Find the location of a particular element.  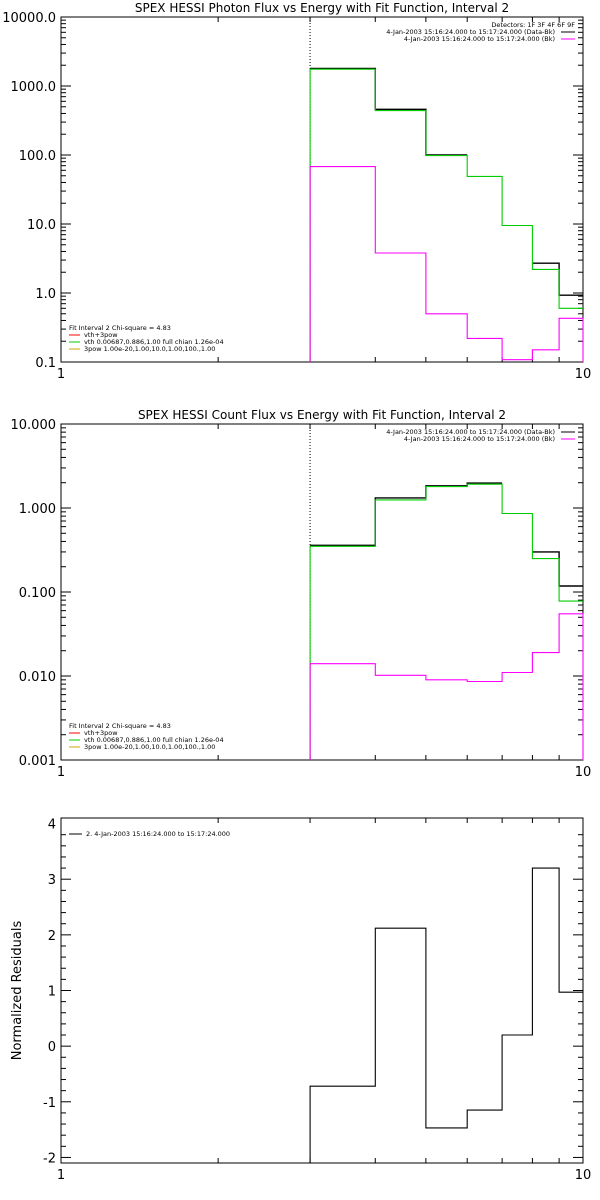

panel-2-series-background is located at coordinates (446, 686).